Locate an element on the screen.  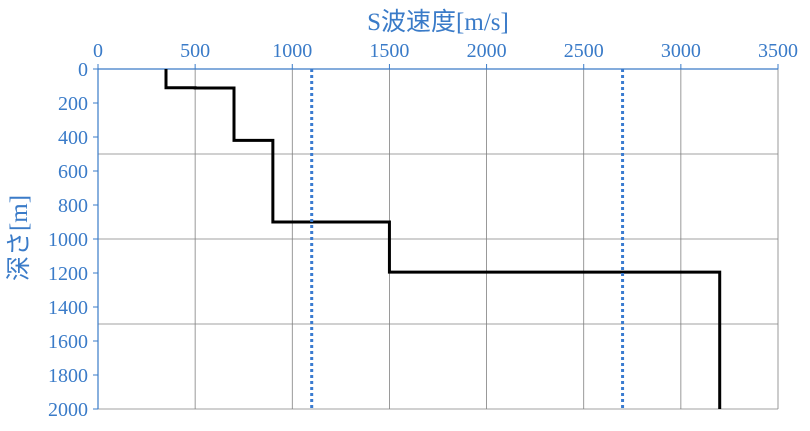
x-tick-label: 1000 is located at coordinates (292, 51).